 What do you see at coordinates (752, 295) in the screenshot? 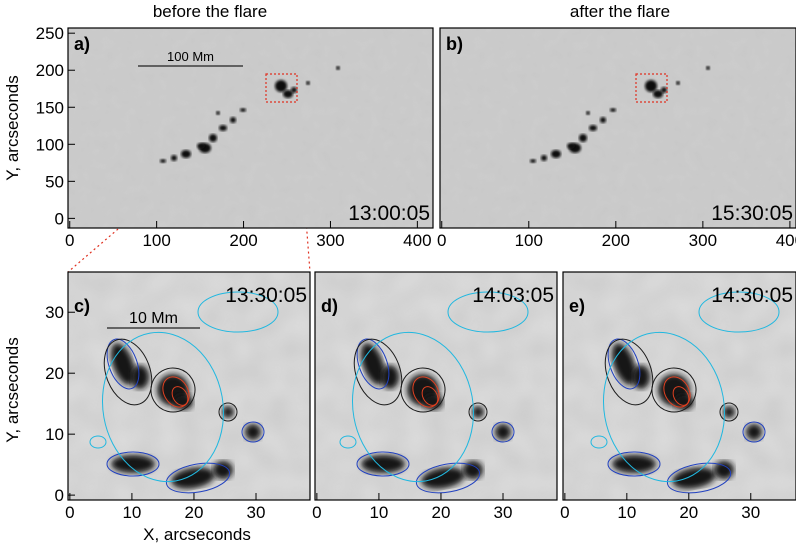
I see `timestamp: 14:30:05` at bounding box center [752, 295].